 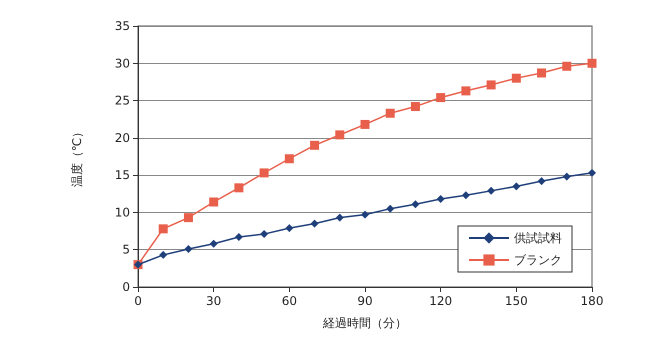 I want to click on x-tick-label: 30, so click(x=214, y=301).